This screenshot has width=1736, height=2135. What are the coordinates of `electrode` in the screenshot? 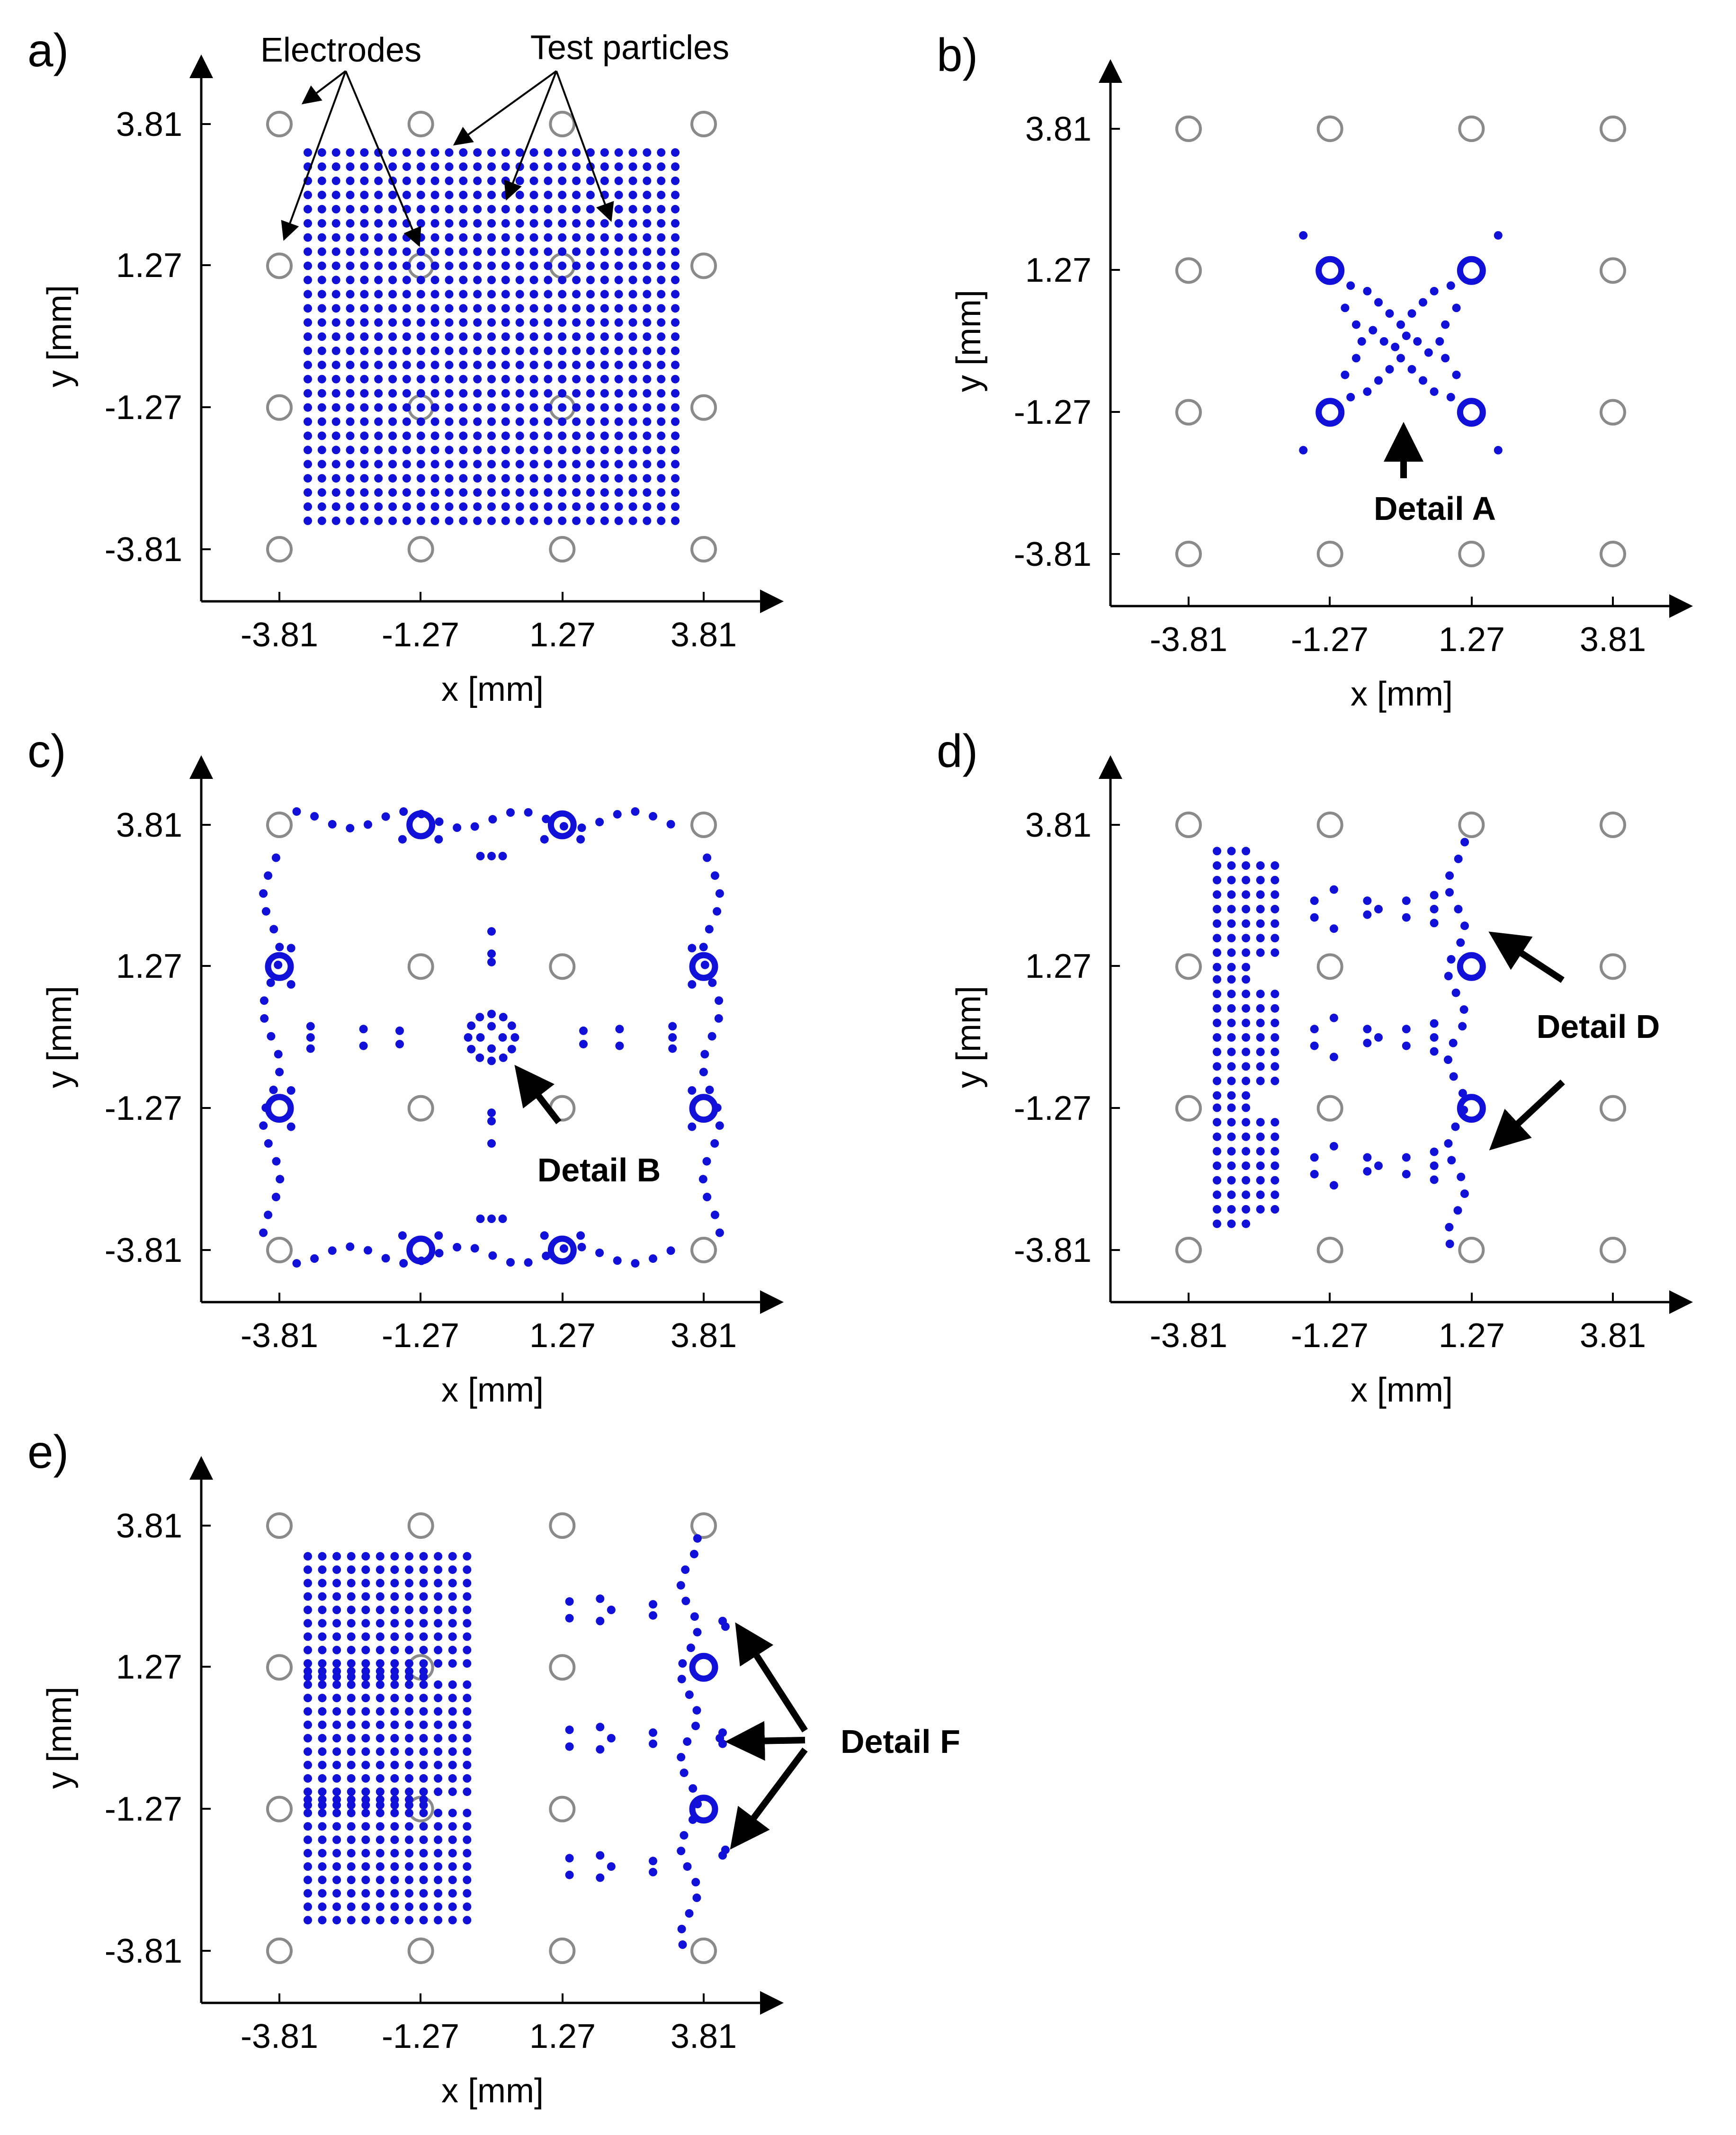 It's located at (420, 1525).